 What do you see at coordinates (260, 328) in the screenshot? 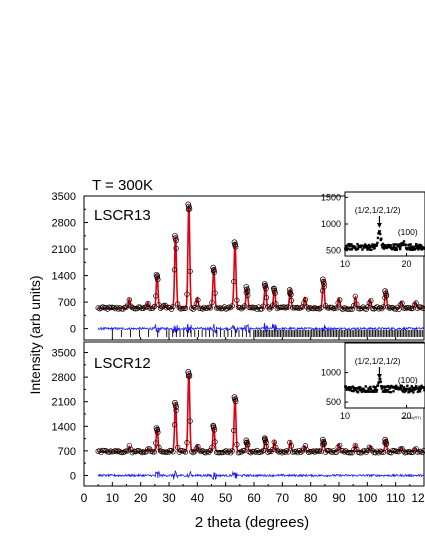
I see `difference-line` at bounding box center [260, 328].